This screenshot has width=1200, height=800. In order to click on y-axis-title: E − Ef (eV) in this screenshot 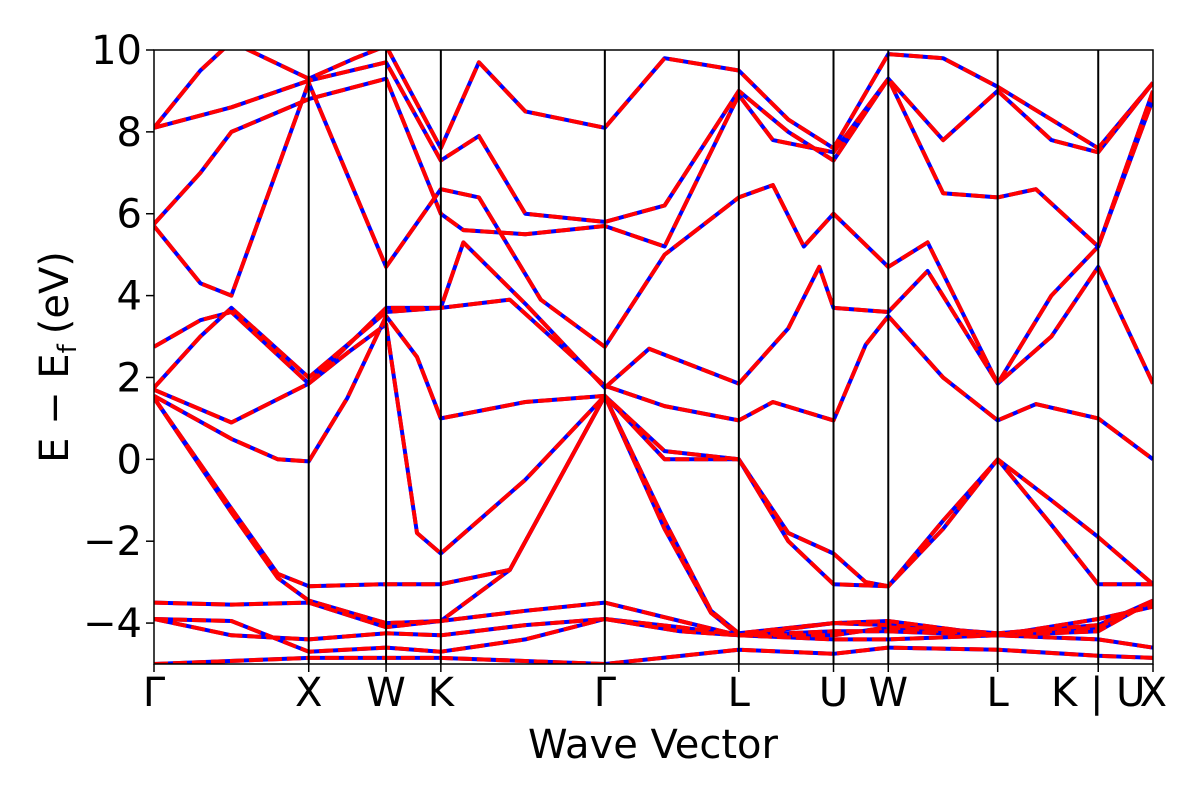, I will do `click(57, 357)`.